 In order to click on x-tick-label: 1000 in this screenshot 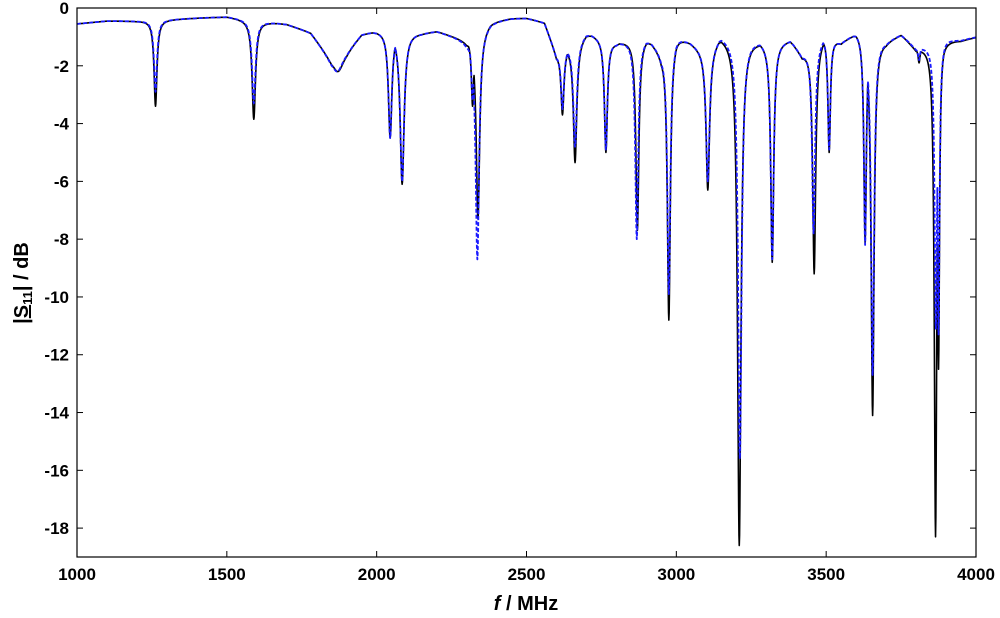, I will do `click(77, 574)`.